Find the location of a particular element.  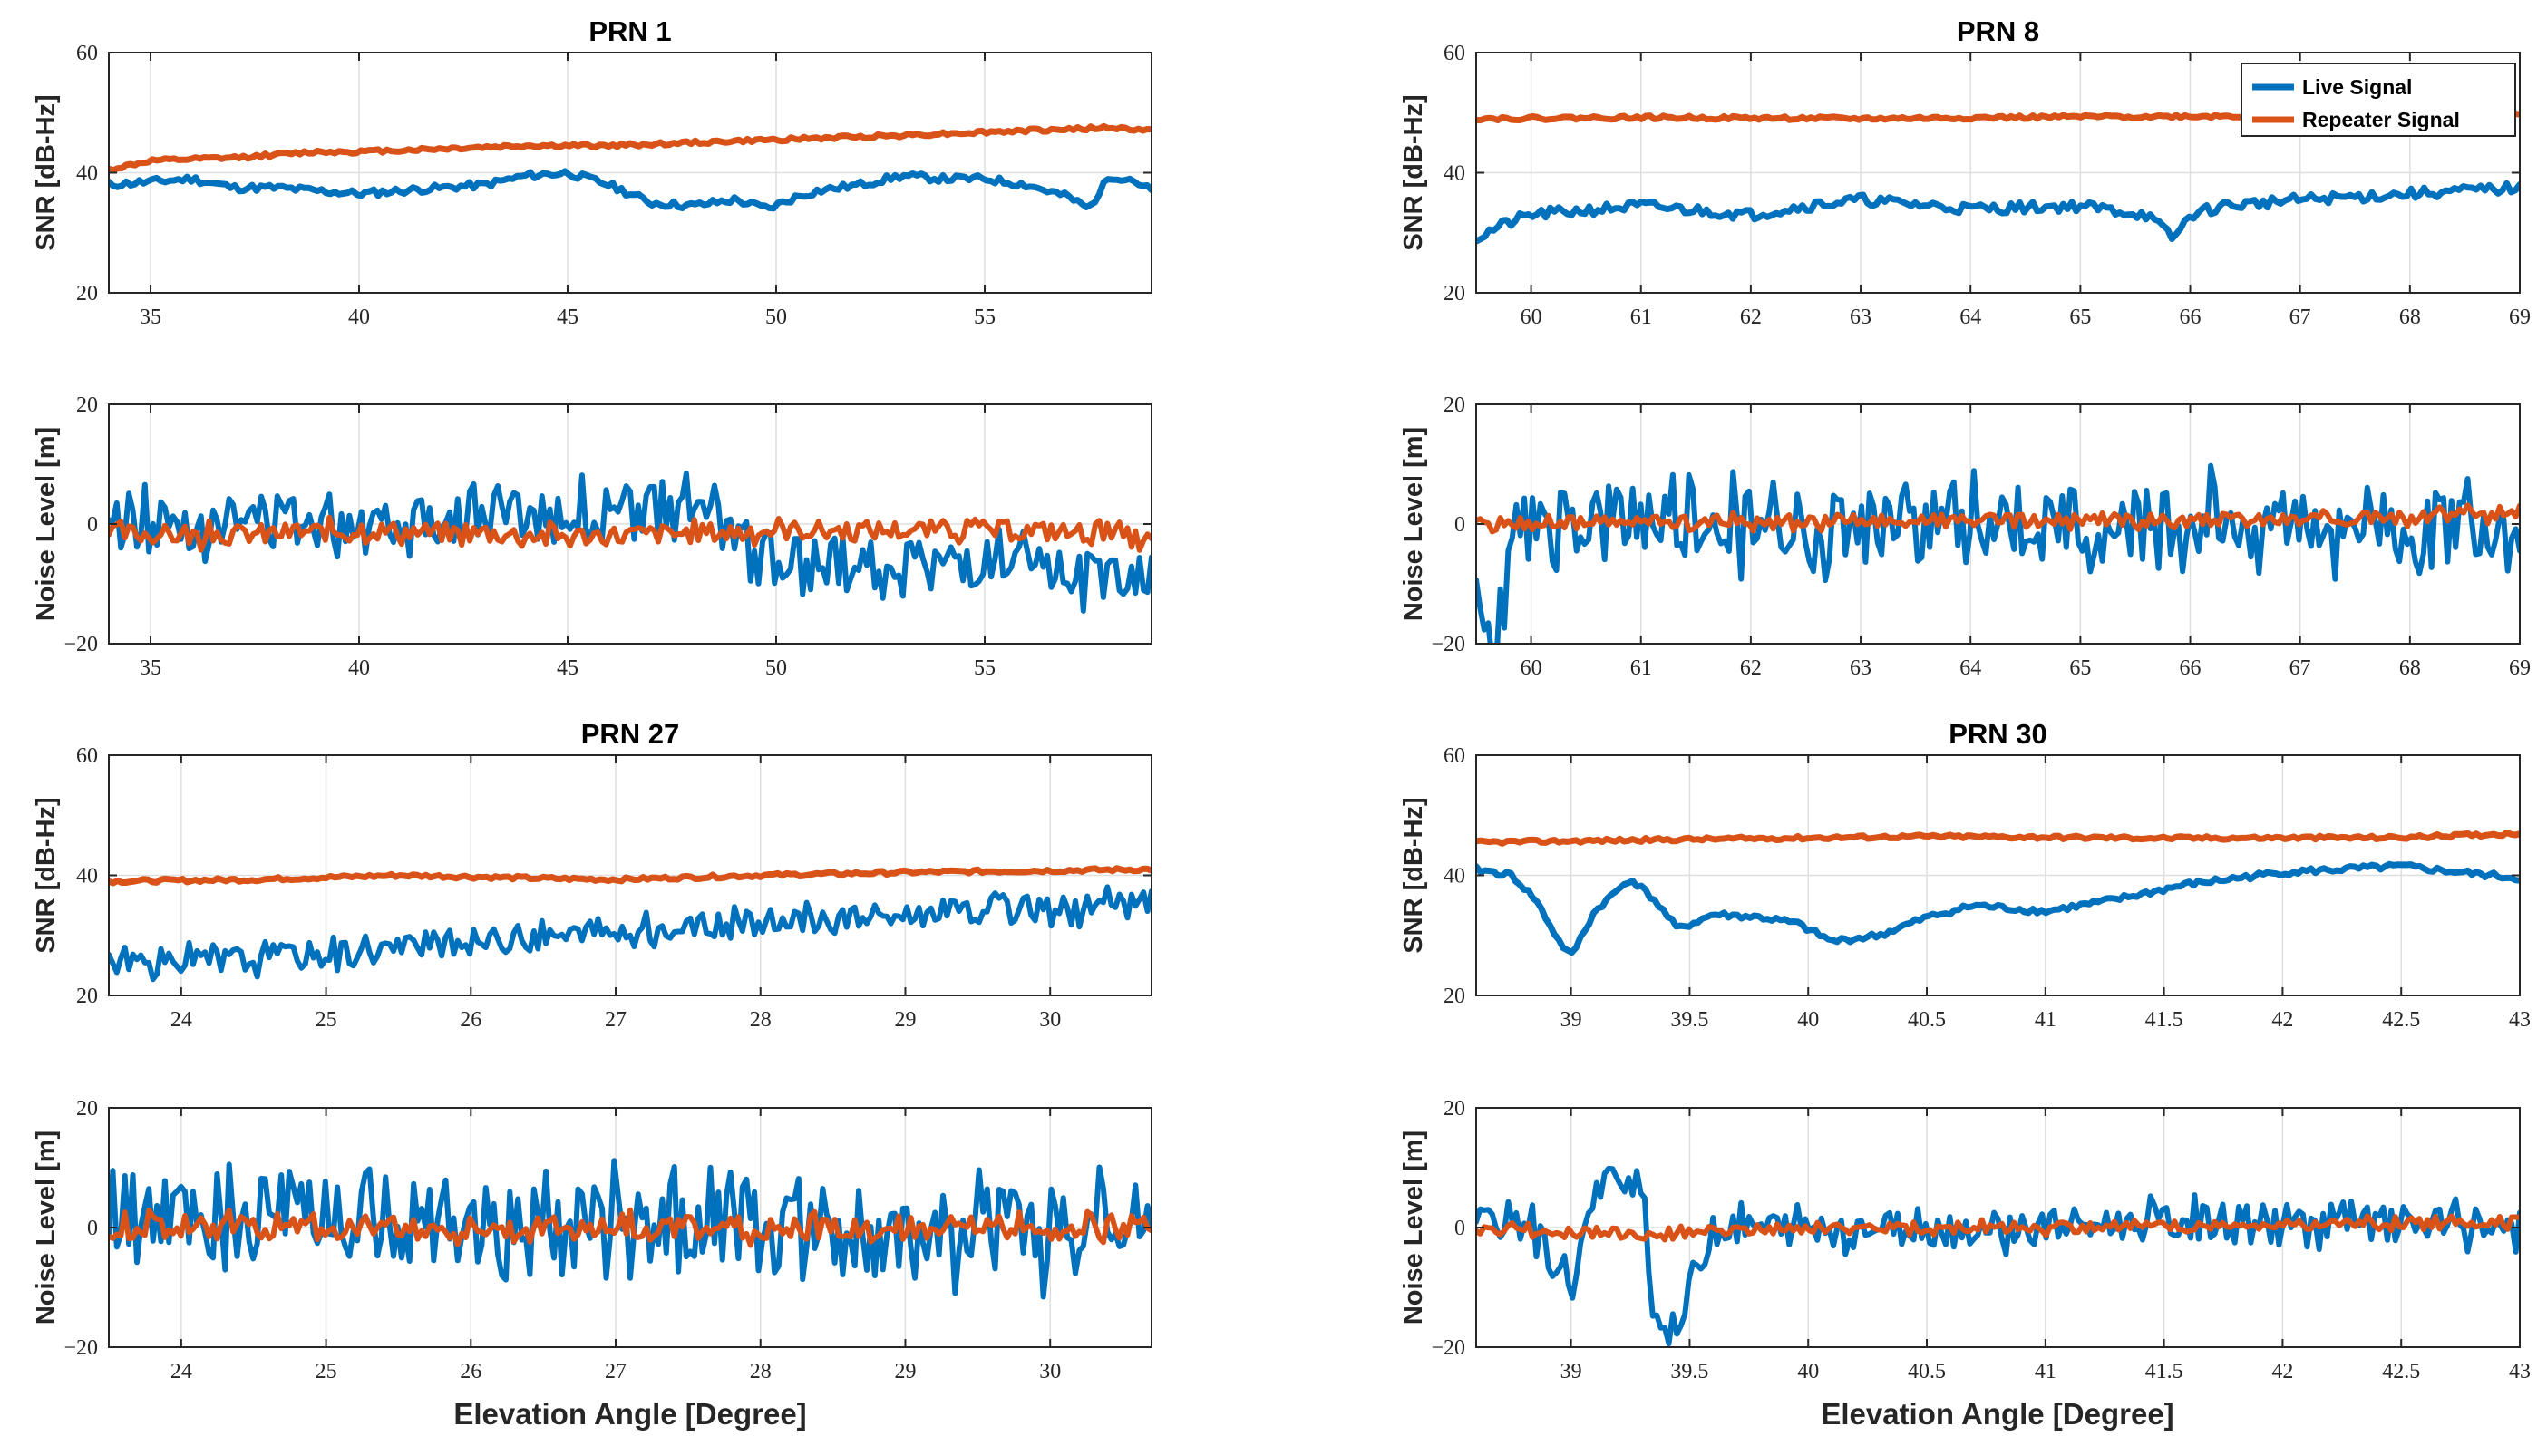

chart-title: PRN 27 is located at coordinates (630, 734).